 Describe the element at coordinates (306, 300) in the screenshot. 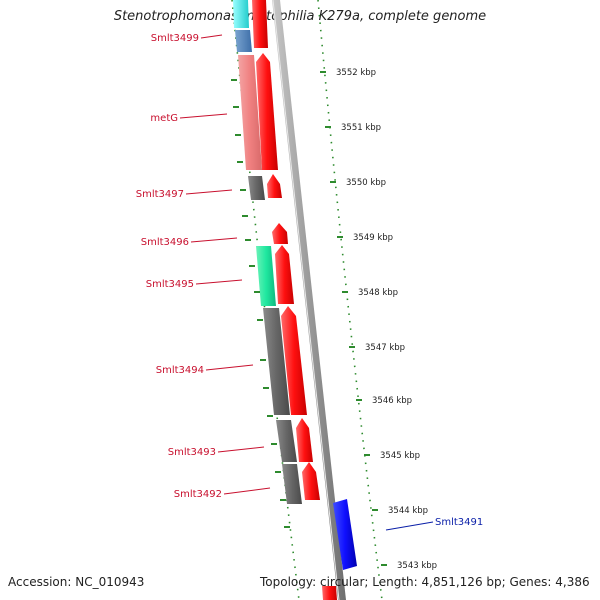

I see `backbone-highlight` at that location.